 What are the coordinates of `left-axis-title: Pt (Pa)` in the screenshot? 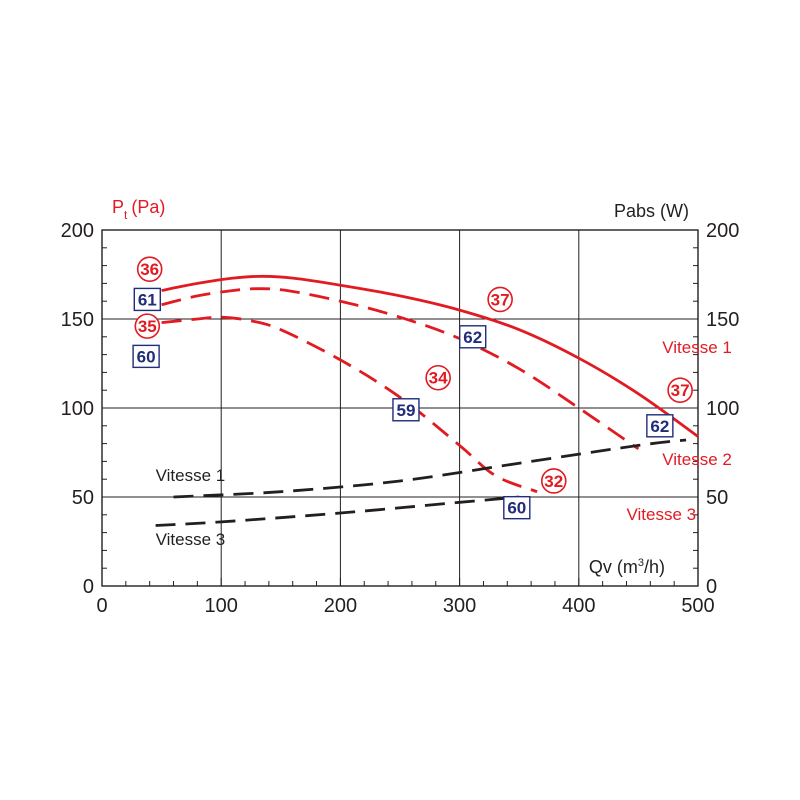 It's located at (138, 209).